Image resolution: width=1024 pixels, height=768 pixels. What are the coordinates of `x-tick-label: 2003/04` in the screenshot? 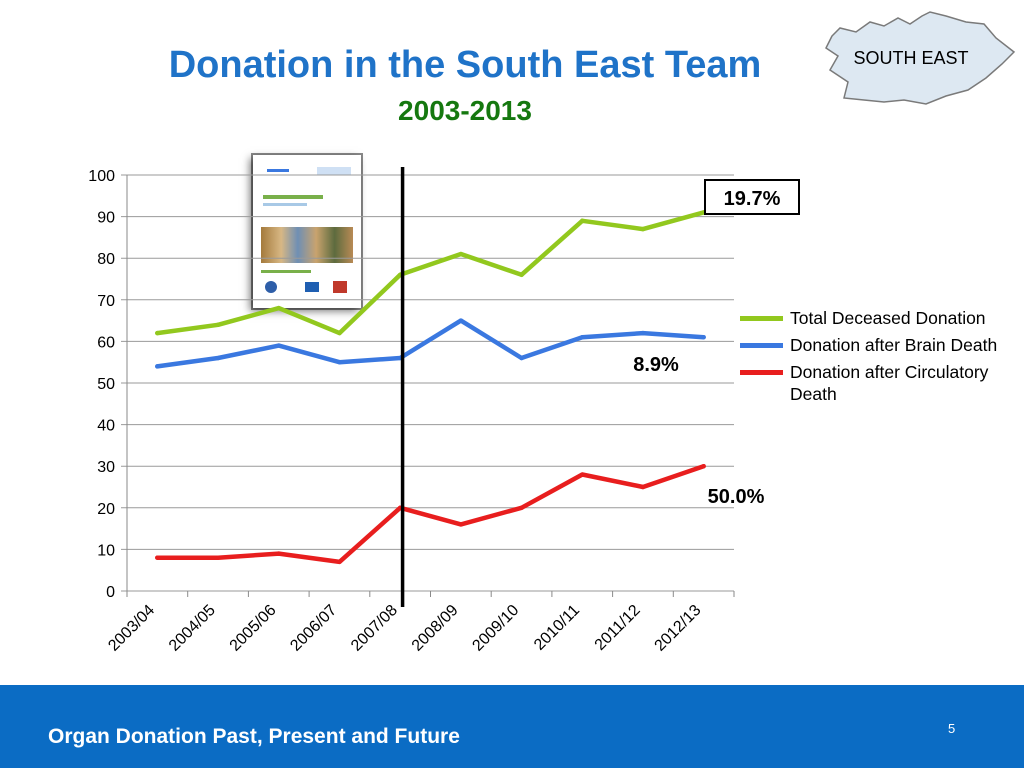 It's located at (131, 628).